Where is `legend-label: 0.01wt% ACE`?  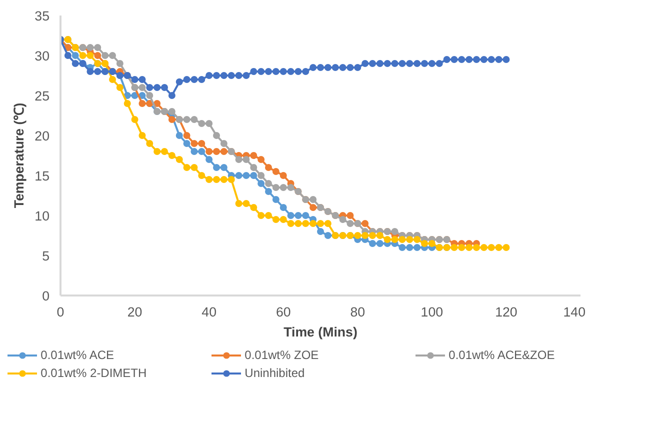 legend-label: 0.01wt% ACE is located at coordinates (78, 355).